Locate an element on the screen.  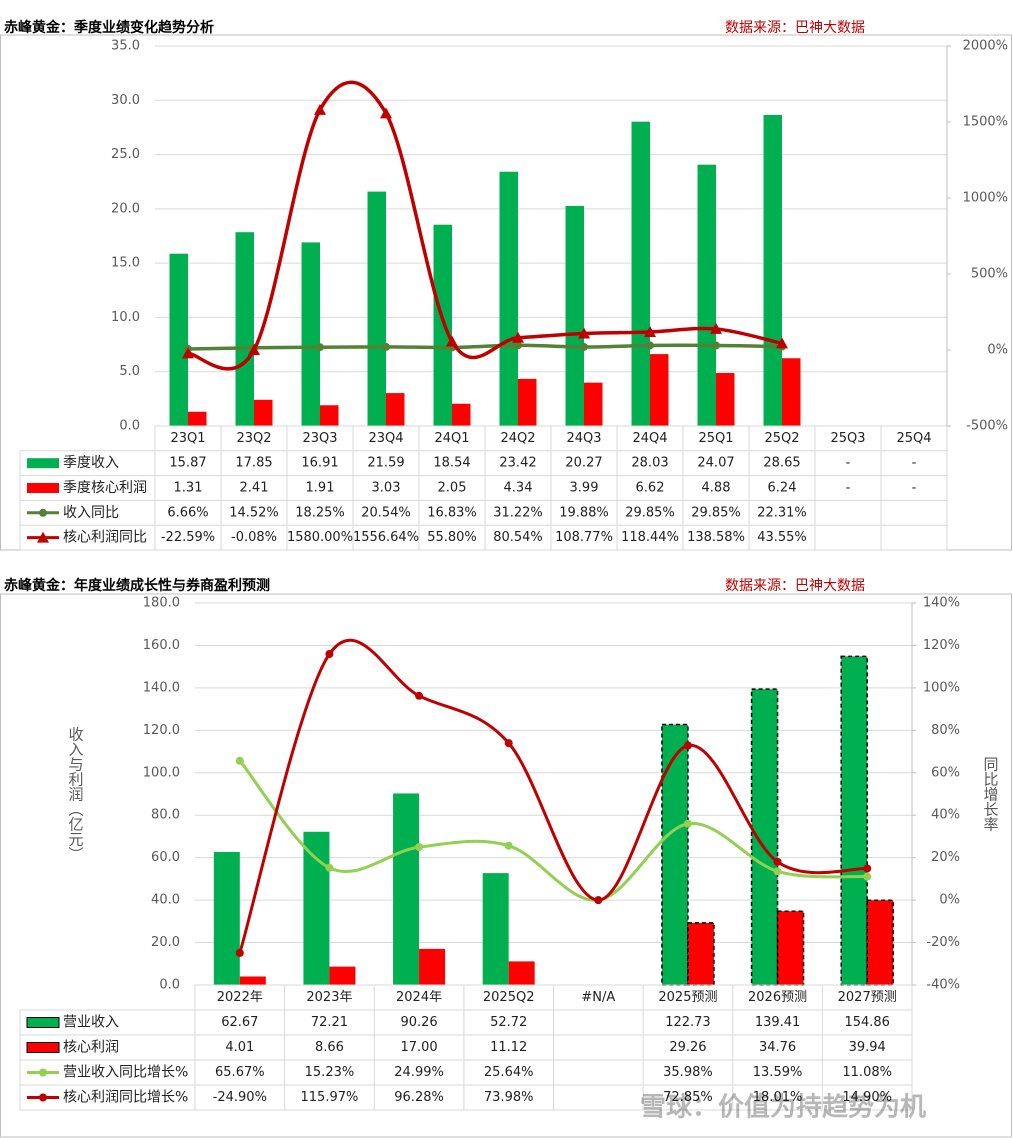
x-tick-label: 25Q2 is located at coordinates (781, 438).